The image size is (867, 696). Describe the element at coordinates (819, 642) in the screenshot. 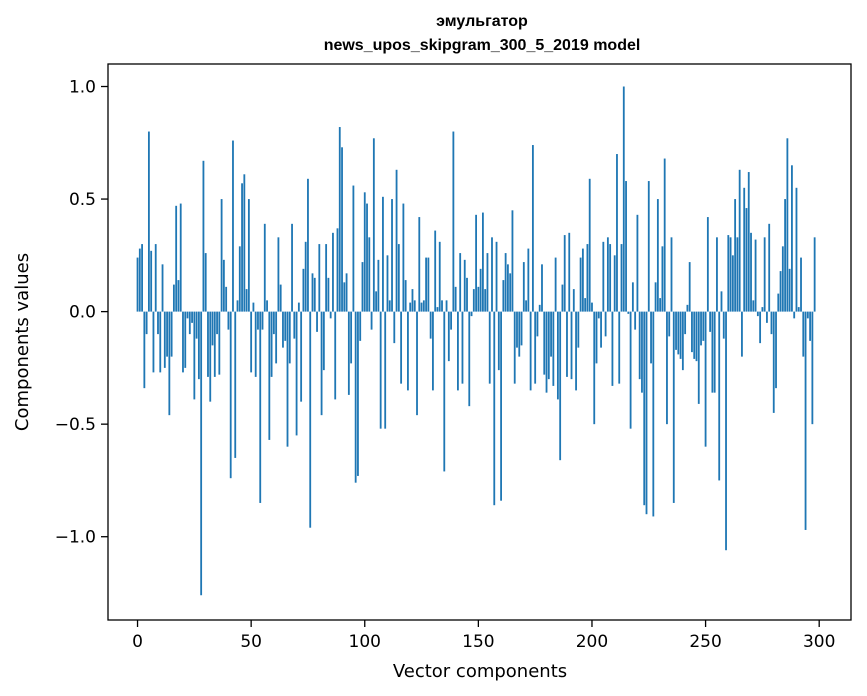

I see `x-tick-label: 300` at that location.